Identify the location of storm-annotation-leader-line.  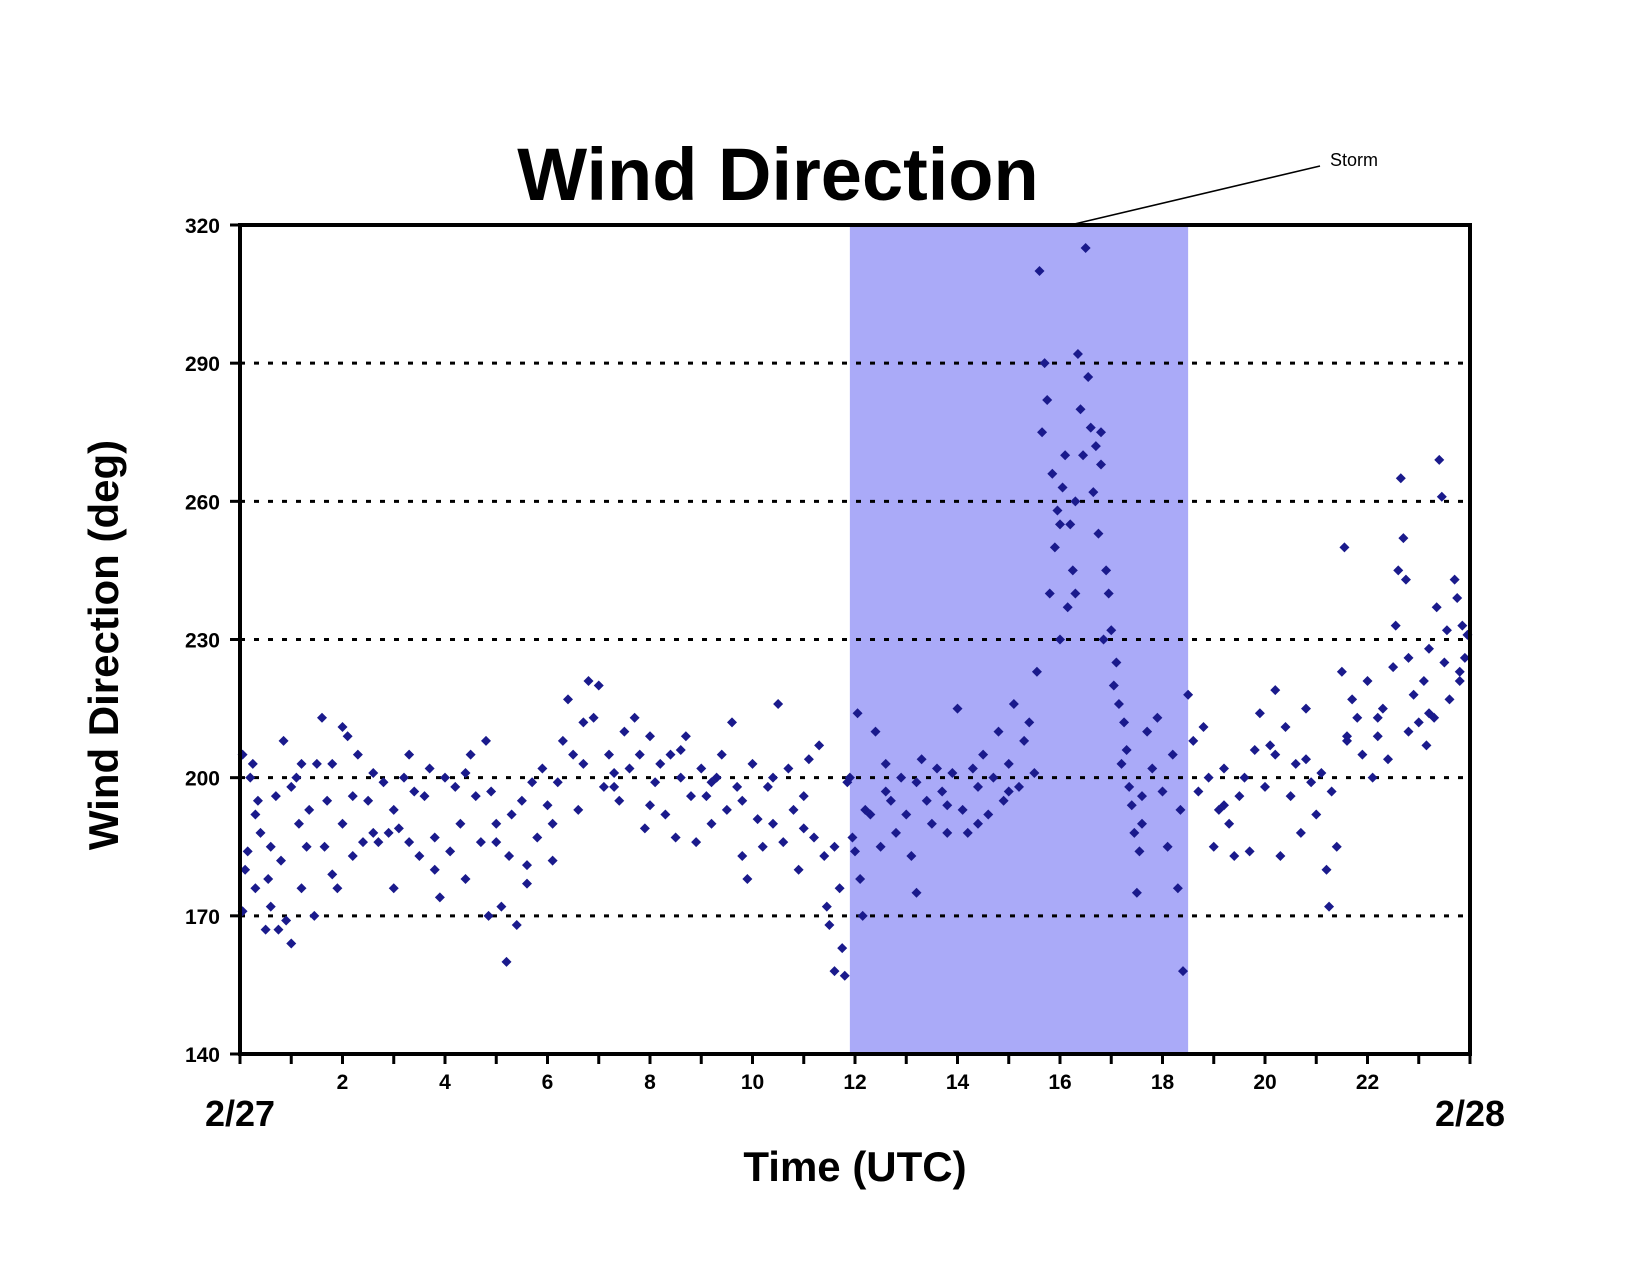
(1195, 195).